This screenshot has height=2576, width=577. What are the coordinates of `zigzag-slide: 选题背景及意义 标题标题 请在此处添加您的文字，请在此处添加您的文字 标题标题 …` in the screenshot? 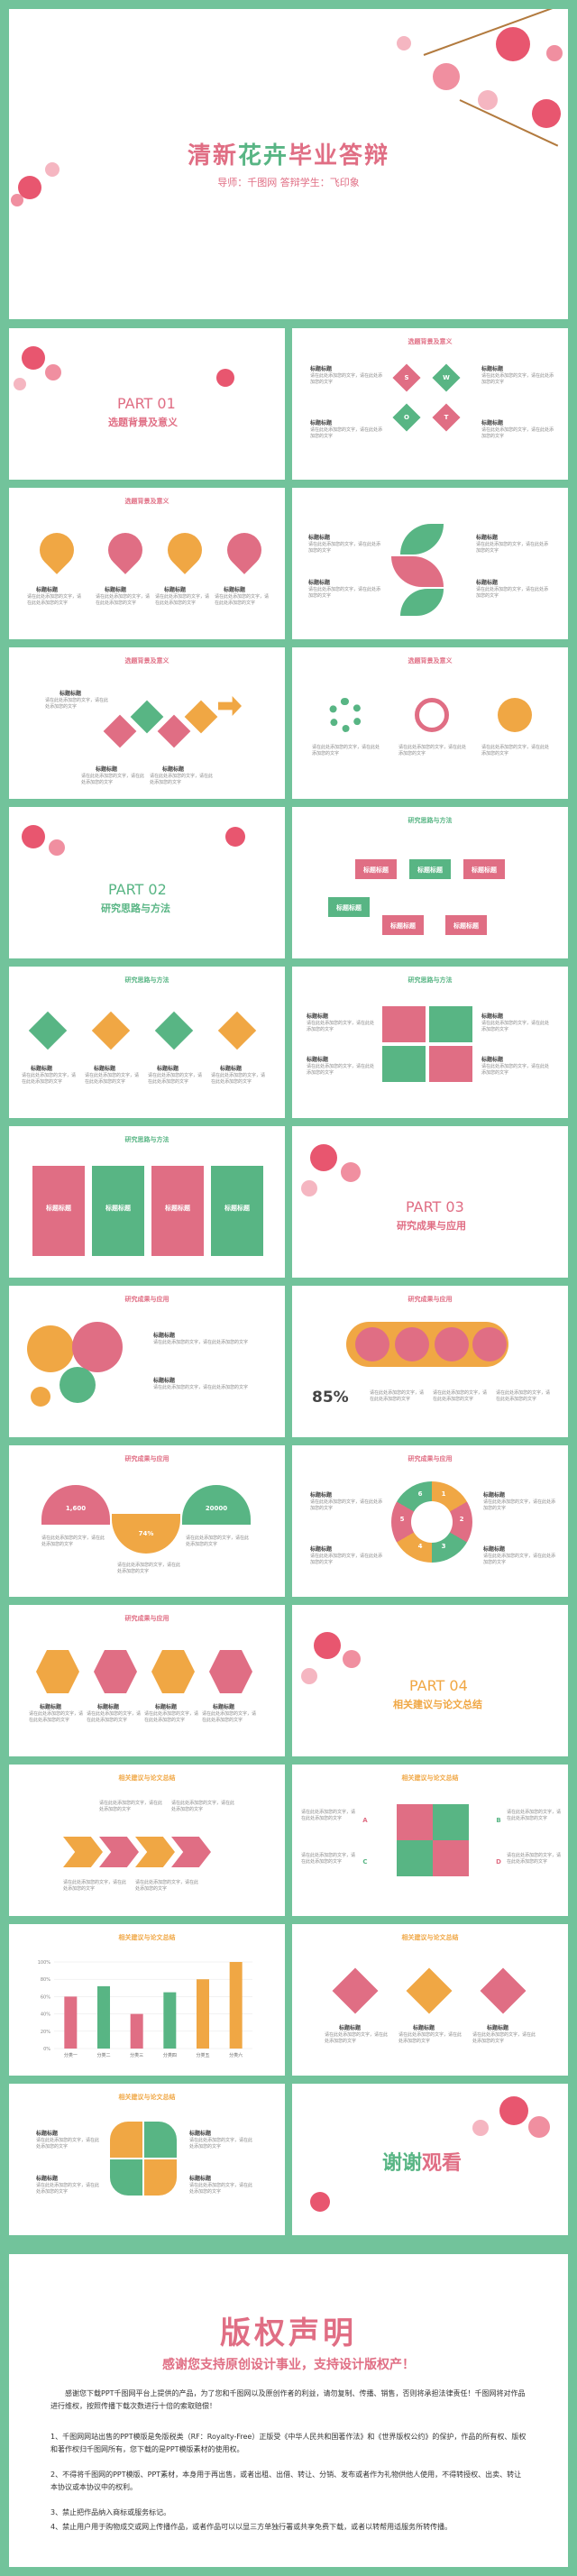 It's located at (147, 723).